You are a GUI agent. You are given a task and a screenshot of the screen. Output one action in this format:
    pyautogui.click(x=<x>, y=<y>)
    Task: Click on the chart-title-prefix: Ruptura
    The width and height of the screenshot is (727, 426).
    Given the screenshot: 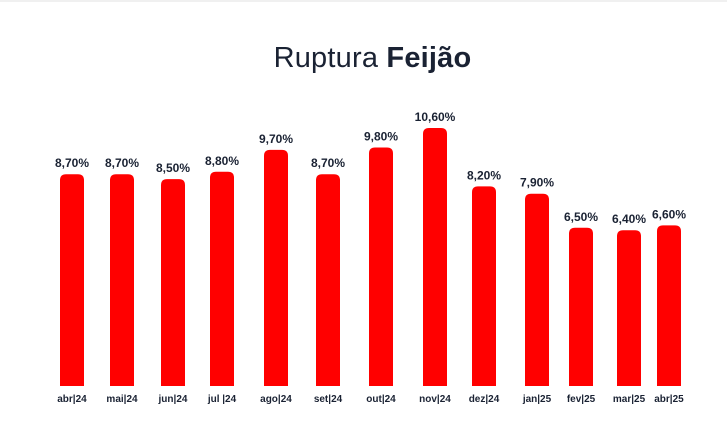 What is the action you would take?
    pyautogui.click(x=326, y=58)
    